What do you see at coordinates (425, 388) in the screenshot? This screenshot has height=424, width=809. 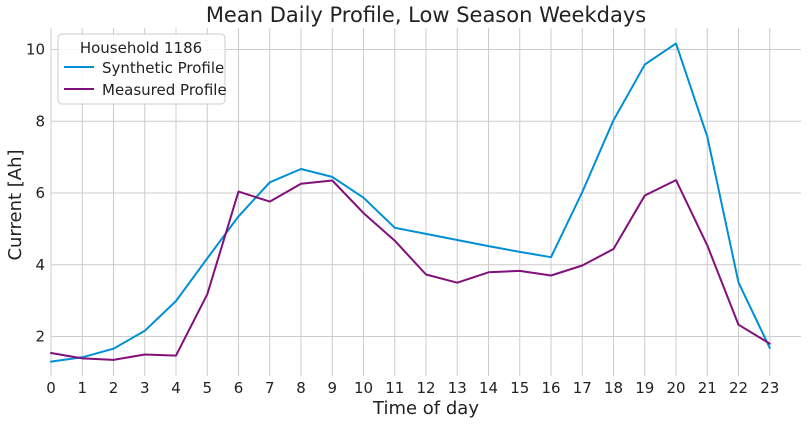 I see `x-tick-label: 12` at bounding box center [425, 388].